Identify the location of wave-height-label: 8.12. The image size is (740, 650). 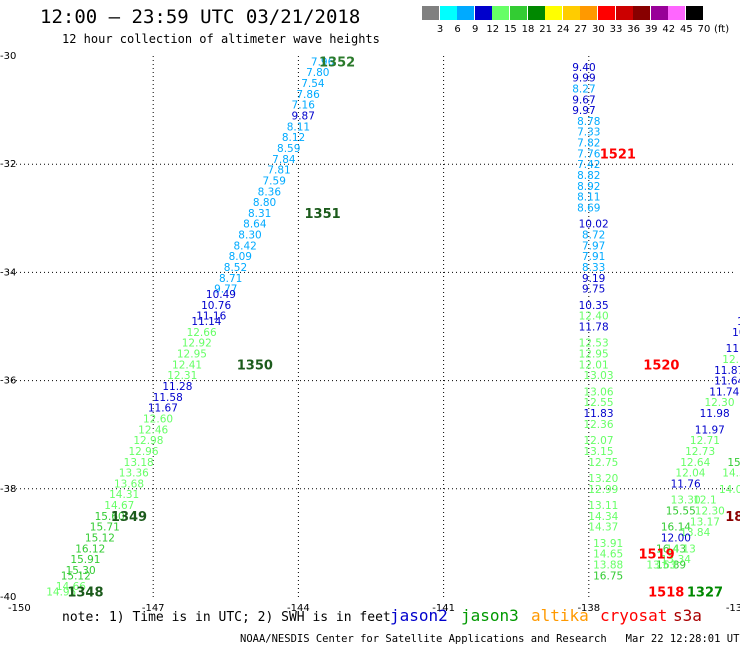
(293, 138).